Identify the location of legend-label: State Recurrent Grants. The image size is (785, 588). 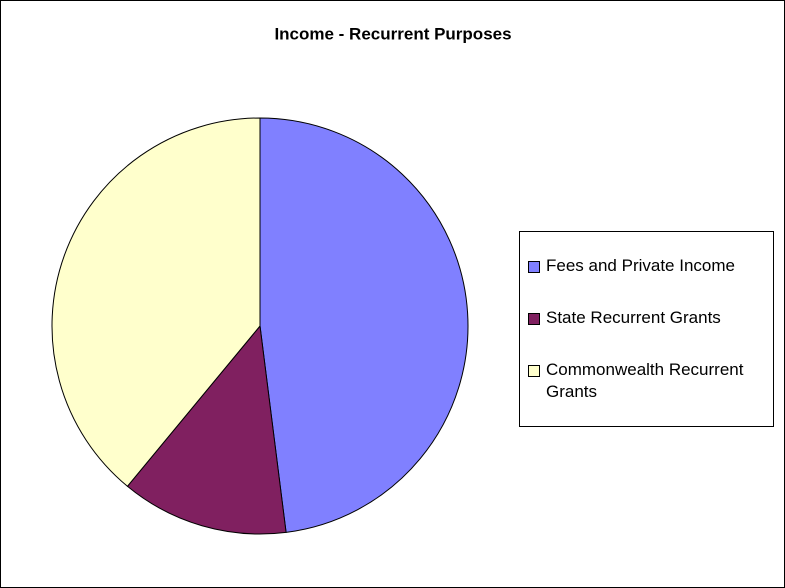
(633, 317).